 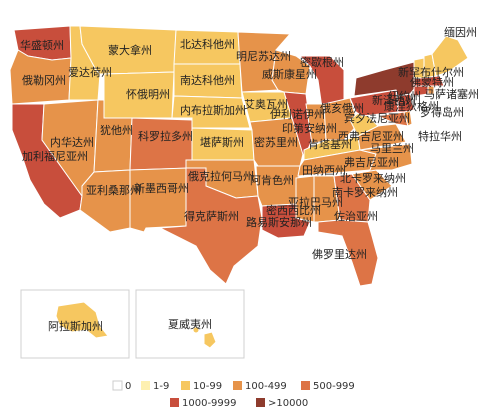 What do you see at coordinates (161, 188) in the screenshot?
I see `label-new-mexico: 新墨西哥州` at bounding box center [161, 188].